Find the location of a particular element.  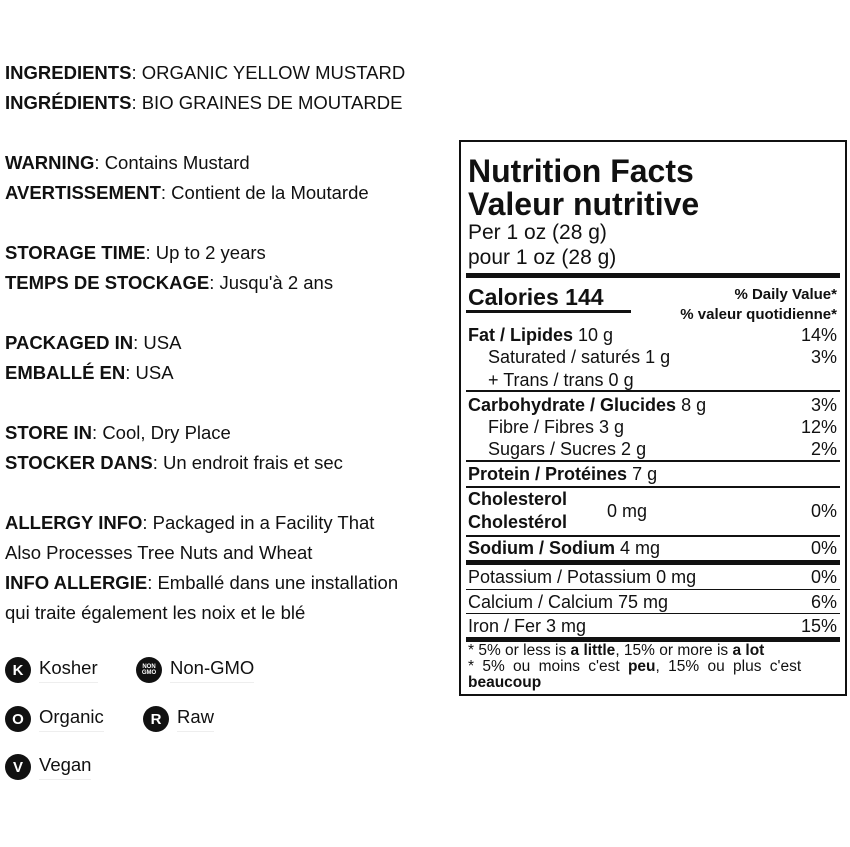

row-saturated: Saturated / saturés 1 g 3% is located at coordinates (662, 357).